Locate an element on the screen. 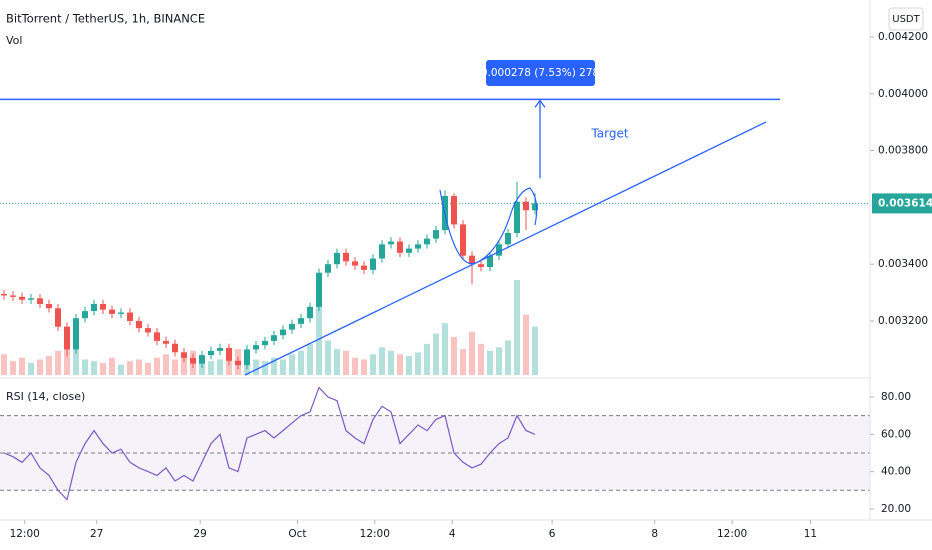  rsi-line is located at coordinates (269, 443).